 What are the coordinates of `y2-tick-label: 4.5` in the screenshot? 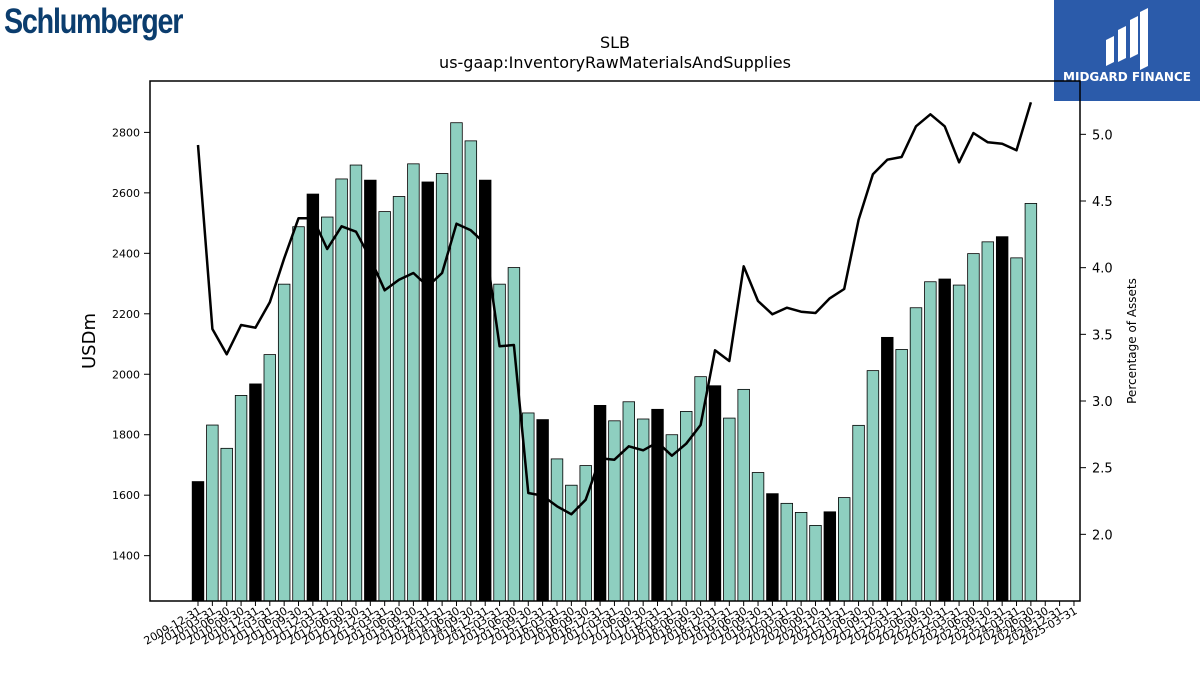 It's located at (1102, 202).